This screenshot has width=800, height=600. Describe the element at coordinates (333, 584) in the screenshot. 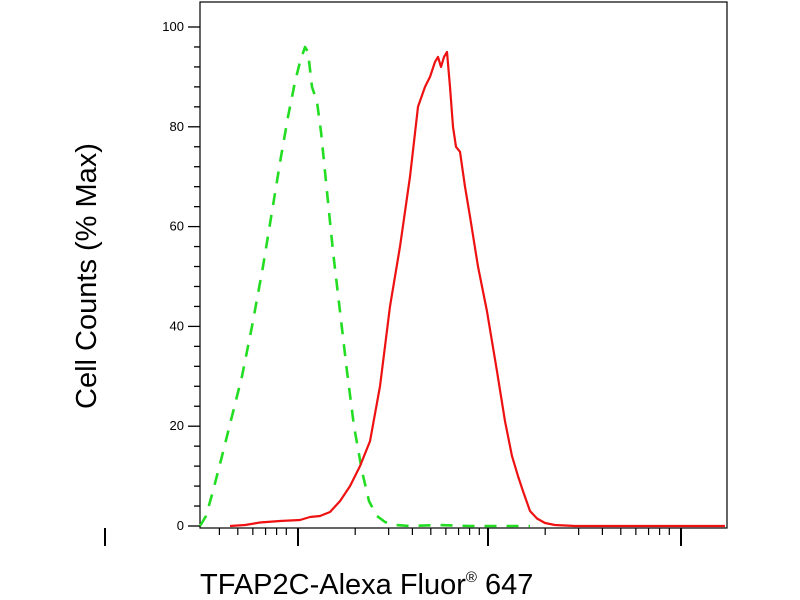

I see `x-axis-title-main: TFAP2C-Alexa Fluor` at that location.